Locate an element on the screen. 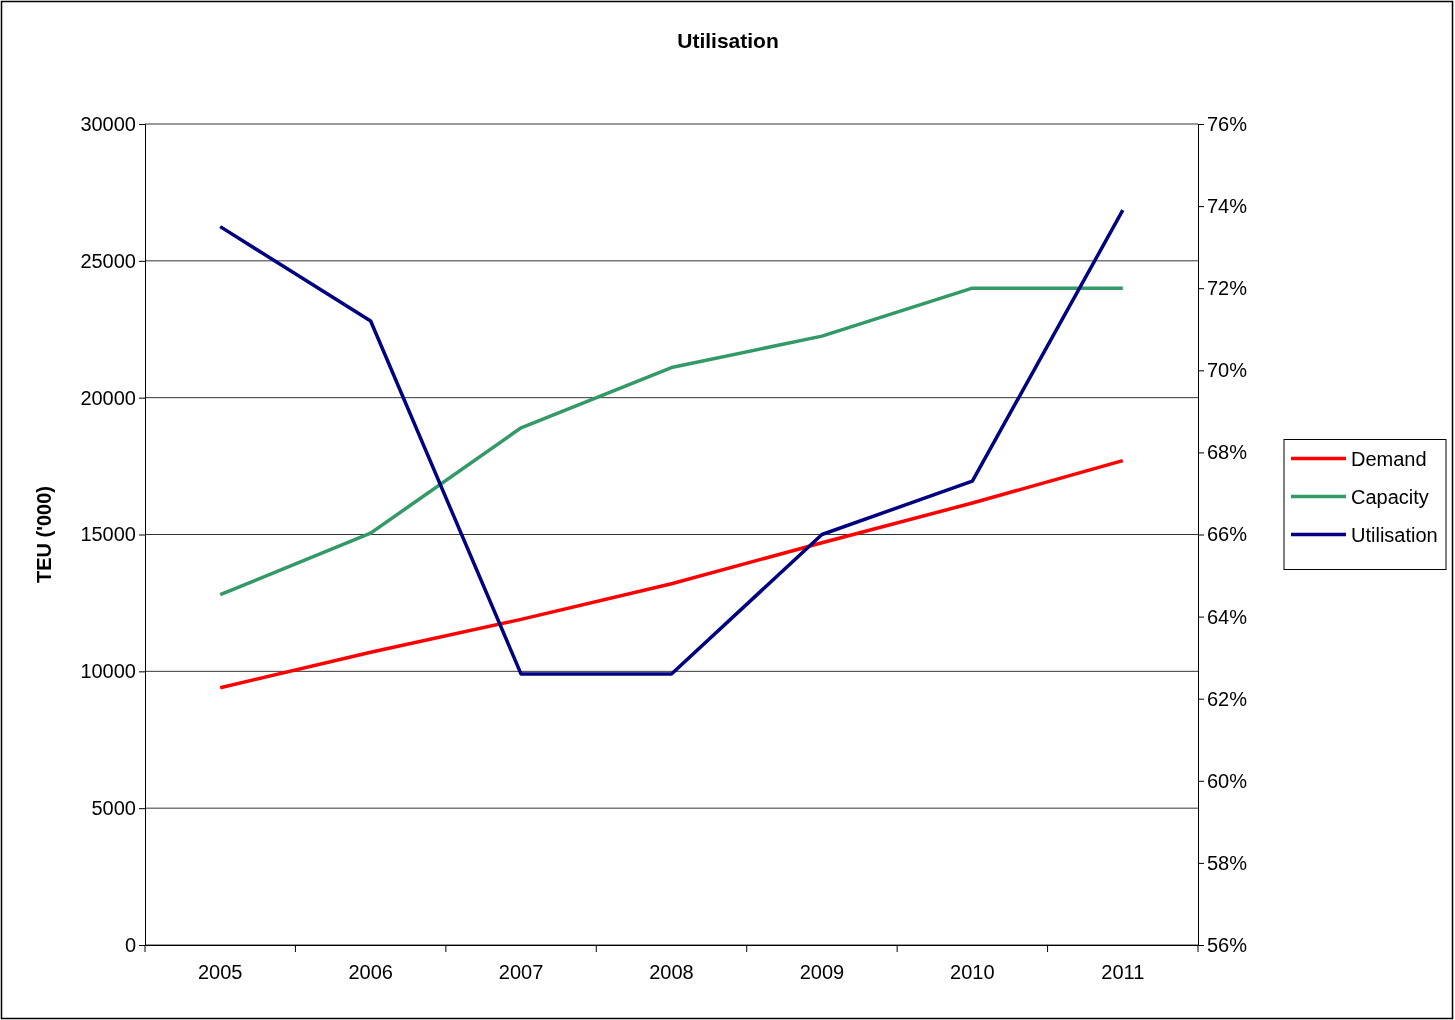 Image resolution: width=1455 pixels, height=1020 pixels. y2-tick-label: 58% is located at coordinates (1227, 862).